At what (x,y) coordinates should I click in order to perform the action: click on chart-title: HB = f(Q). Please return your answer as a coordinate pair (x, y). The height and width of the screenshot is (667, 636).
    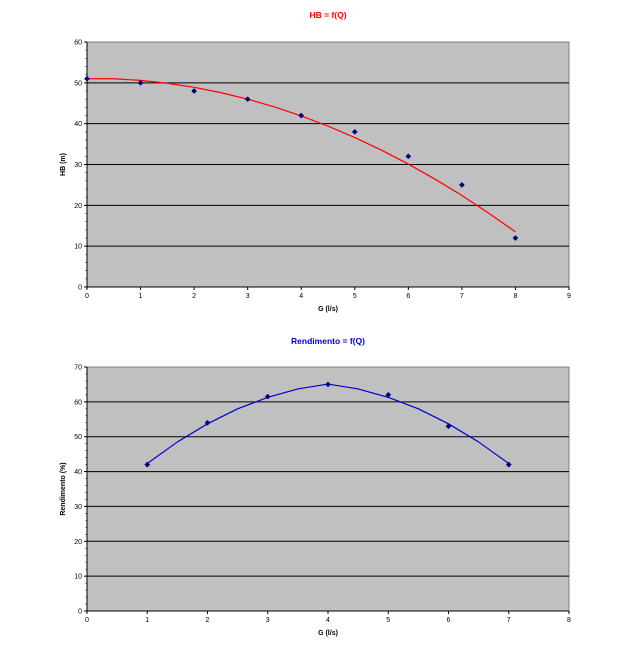
    Looking at the image, I should click on (327, 15).